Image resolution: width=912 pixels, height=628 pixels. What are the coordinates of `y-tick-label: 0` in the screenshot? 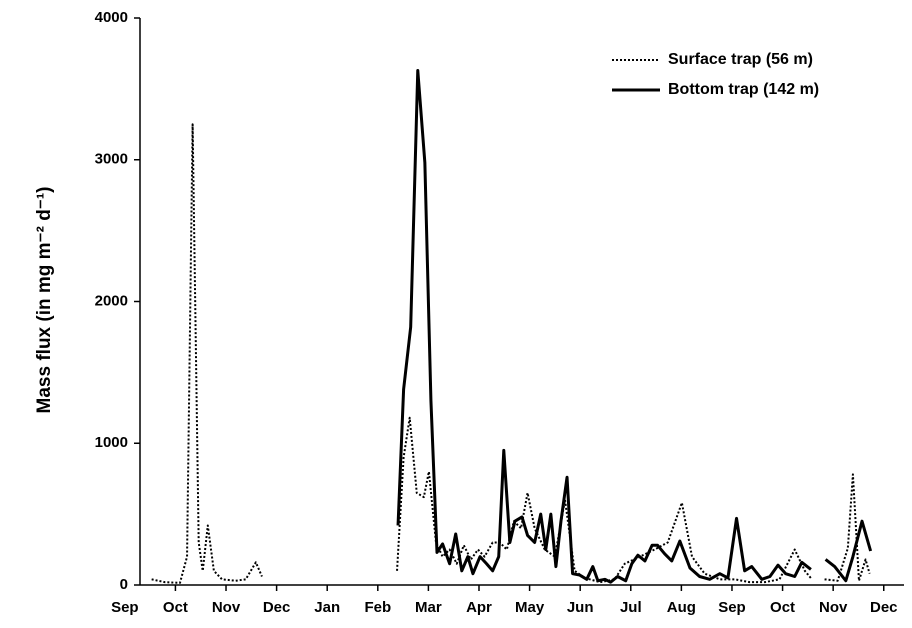 It's located at (124, 584).